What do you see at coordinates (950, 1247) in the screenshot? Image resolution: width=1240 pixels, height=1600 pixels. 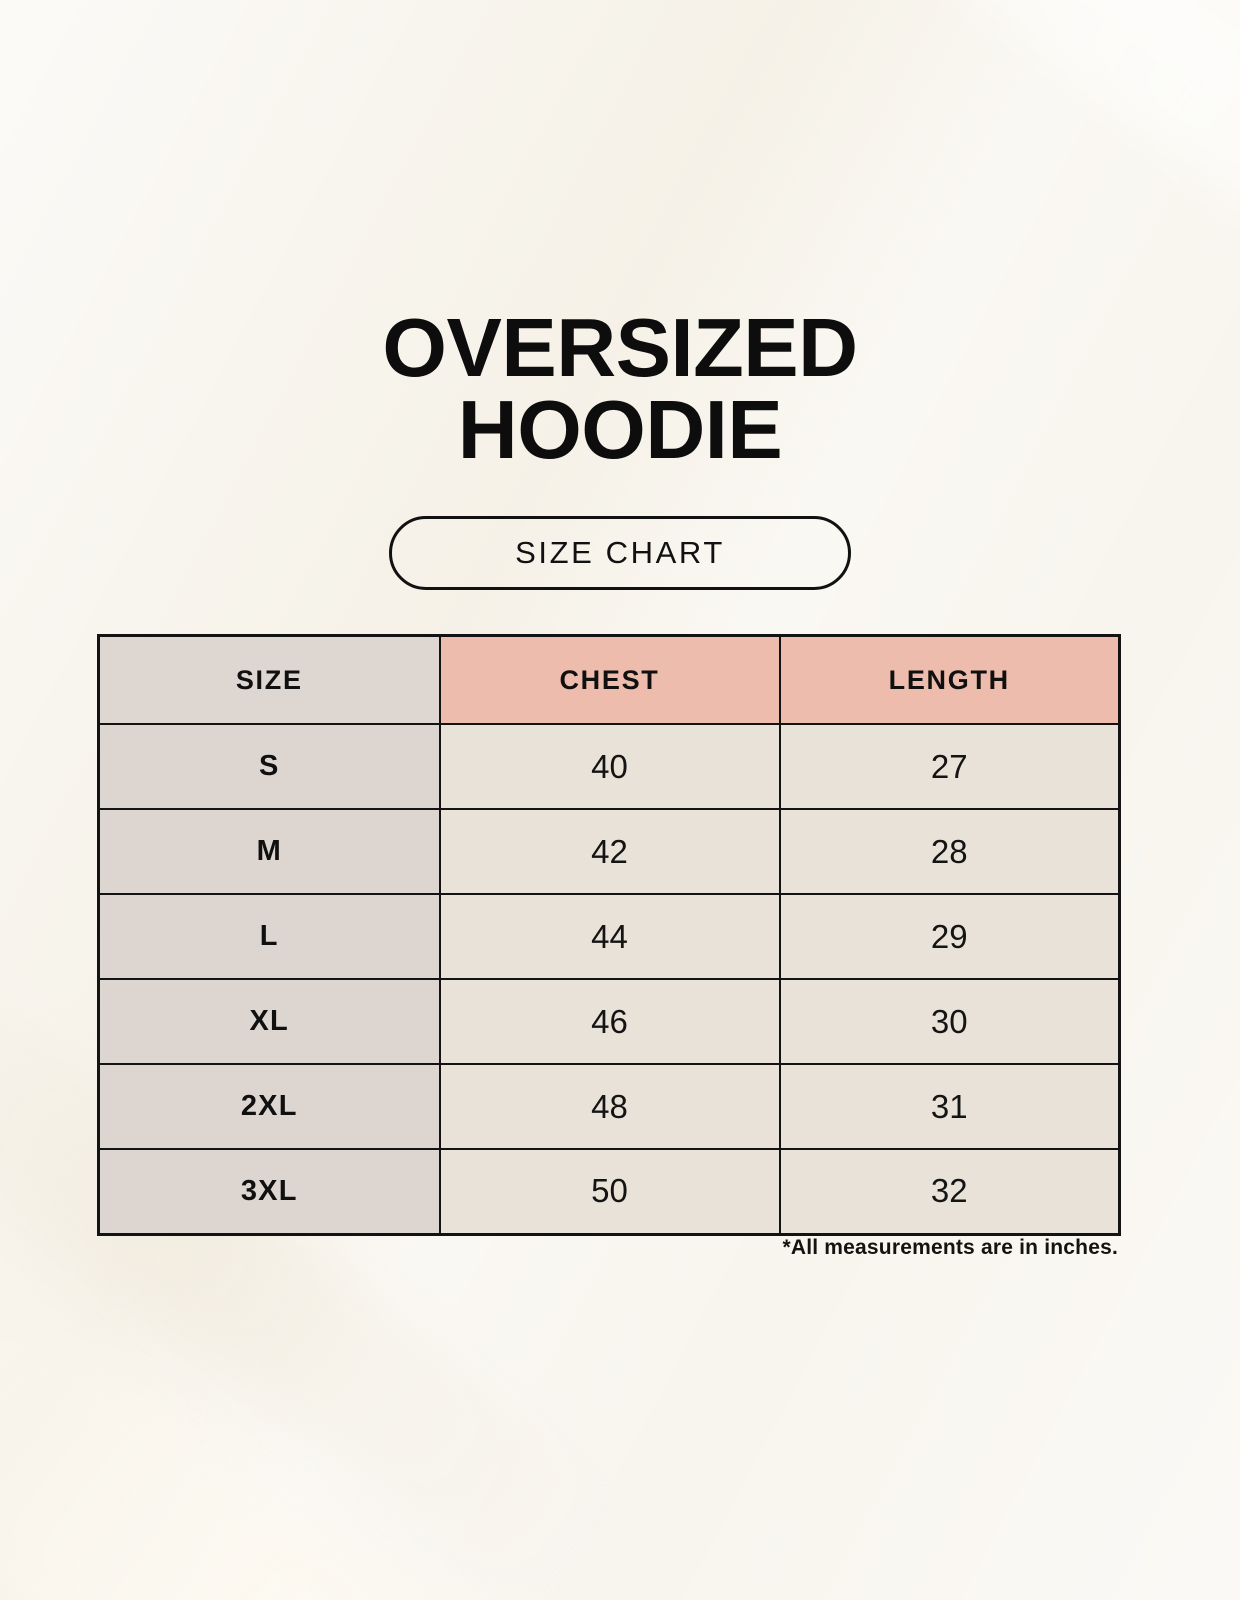 I see `measurement-units-note: *All measurements are in inches.` at bounding box center [950, 1247].